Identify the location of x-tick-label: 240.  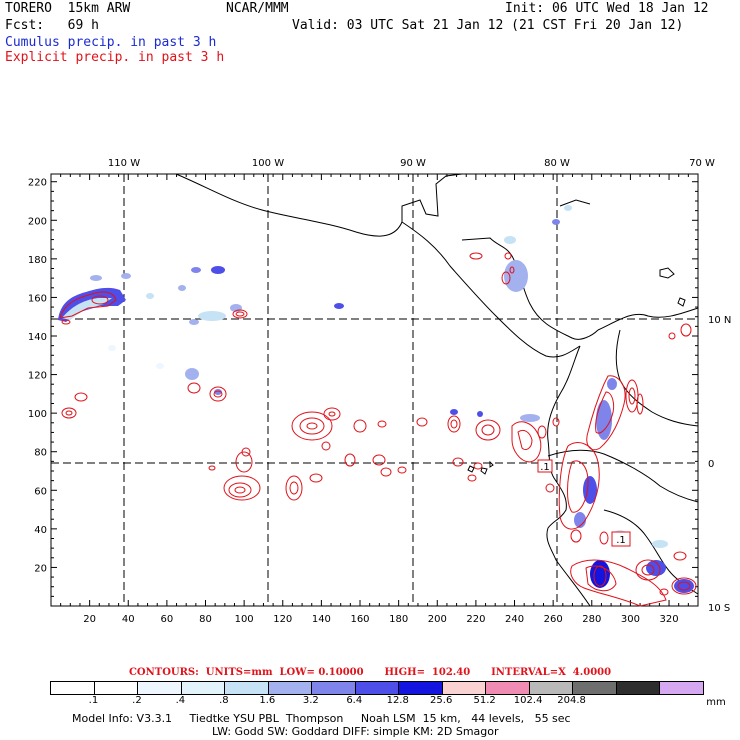
(514, 619).